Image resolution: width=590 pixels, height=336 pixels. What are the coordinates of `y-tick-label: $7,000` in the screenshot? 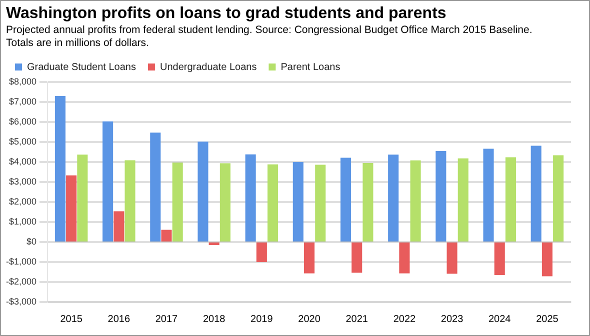 It's located at (22, 101).